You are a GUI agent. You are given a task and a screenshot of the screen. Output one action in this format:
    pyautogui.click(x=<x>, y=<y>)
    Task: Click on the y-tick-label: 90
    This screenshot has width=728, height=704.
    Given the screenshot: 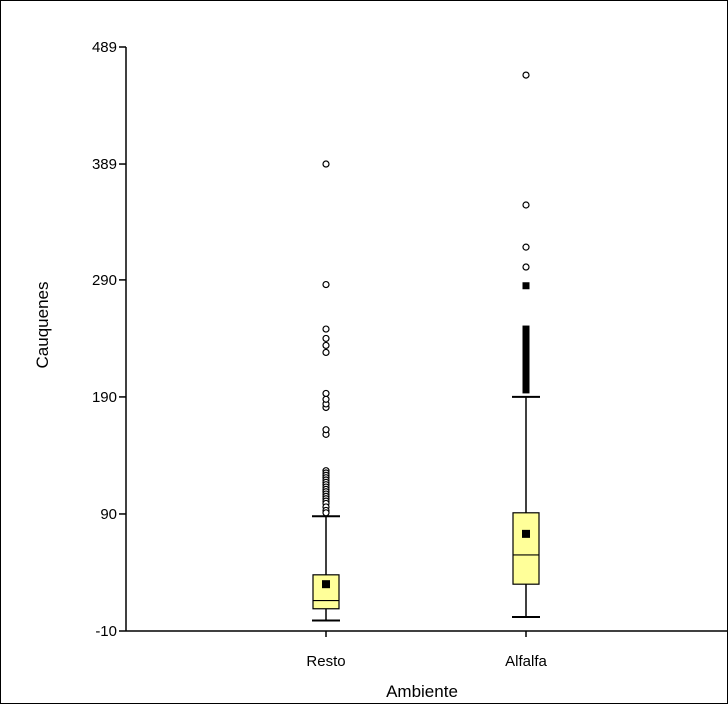 What is the action you would take?
    pyautogui.click(x=108, y=514)
    